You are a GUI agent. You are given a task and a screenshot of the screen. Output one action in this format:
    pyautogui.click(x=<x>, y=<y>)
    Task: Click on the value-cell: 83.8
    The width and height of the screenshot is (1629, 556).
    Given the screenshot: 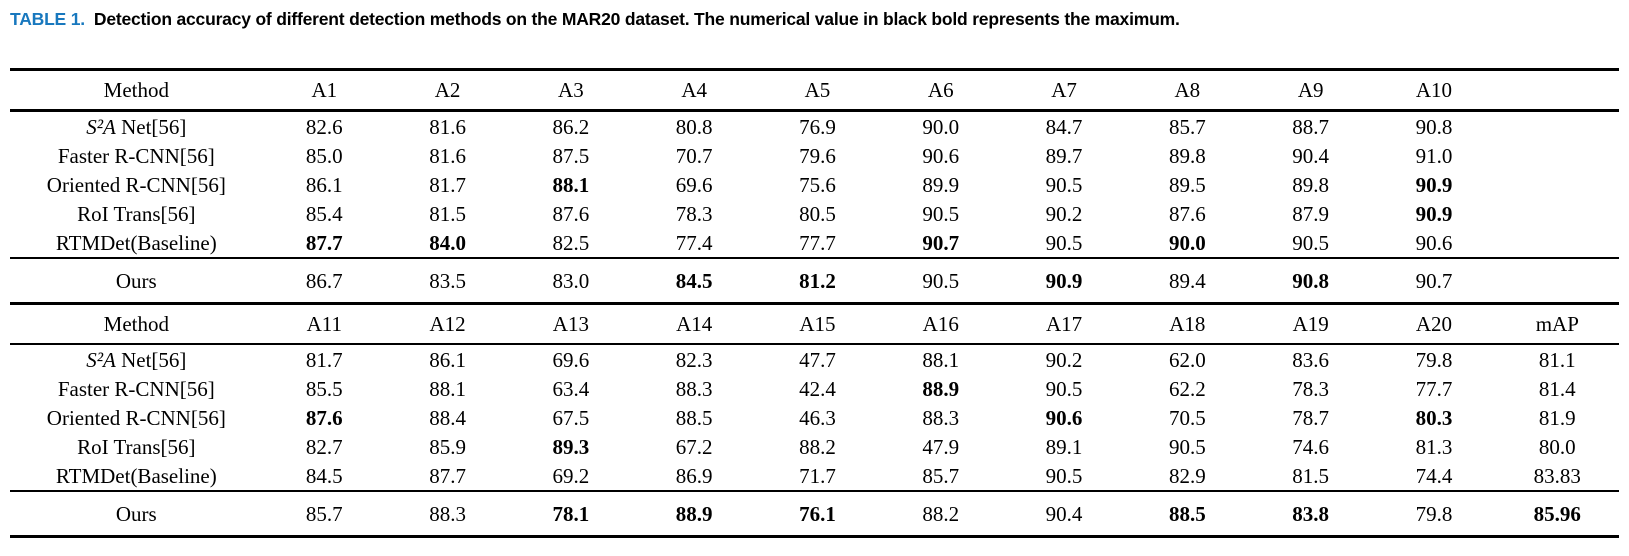 What is the action you would take?
    pyautogui.click(x=1311, y=514)
    